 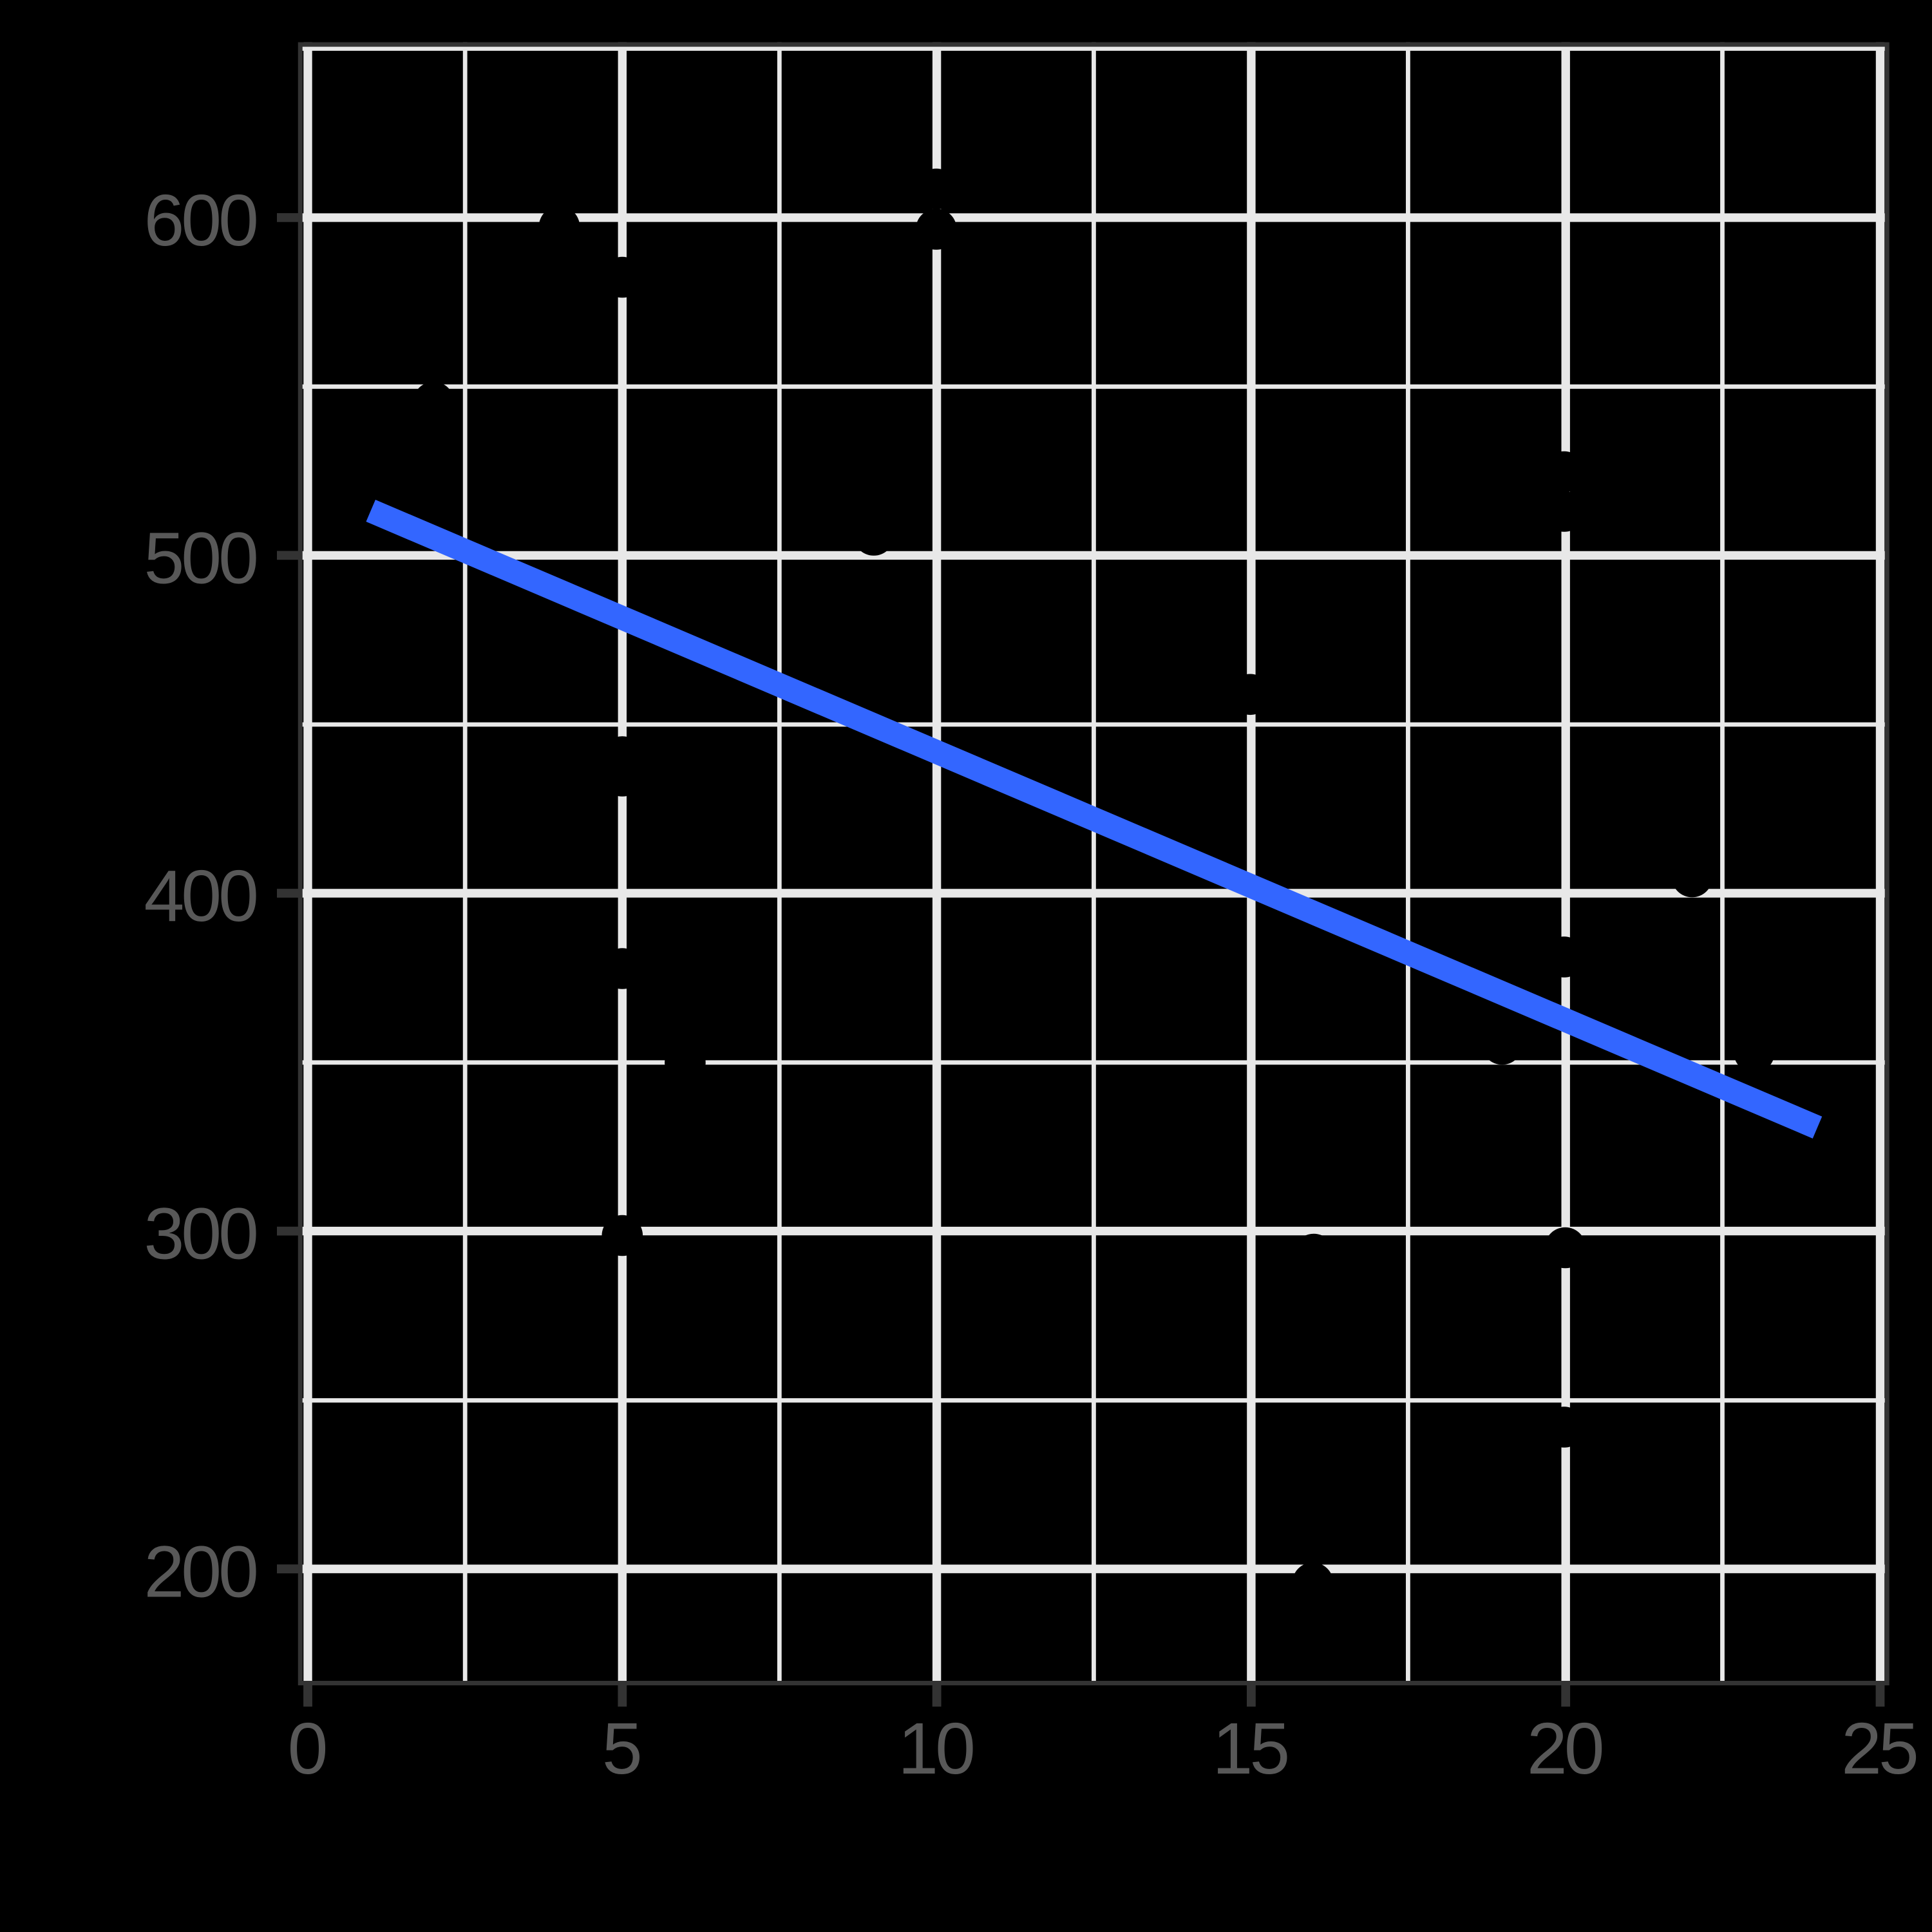 What do you see at coordinates (307, 1748) in the screenshot?
I see `svg-text: 0` at bounding box center [307, 1748].